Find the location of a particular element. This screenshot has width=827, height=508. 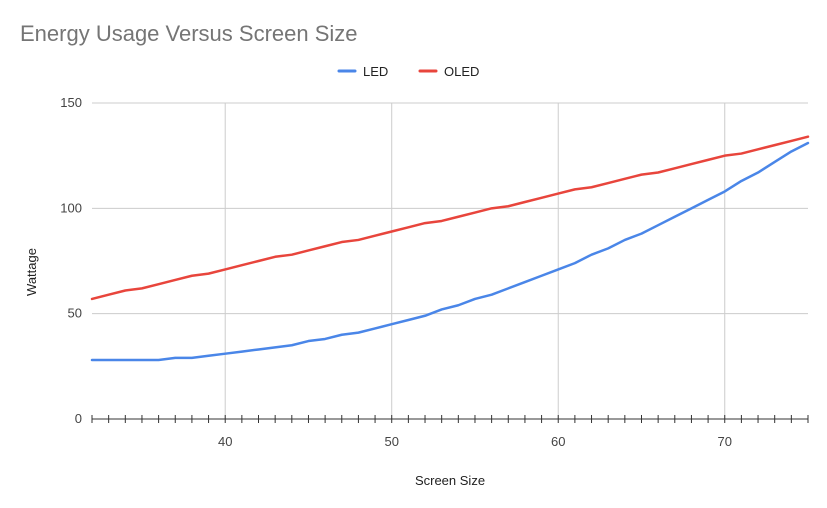

x-axis-title: Screen Size is located at coordinates (450, 480).